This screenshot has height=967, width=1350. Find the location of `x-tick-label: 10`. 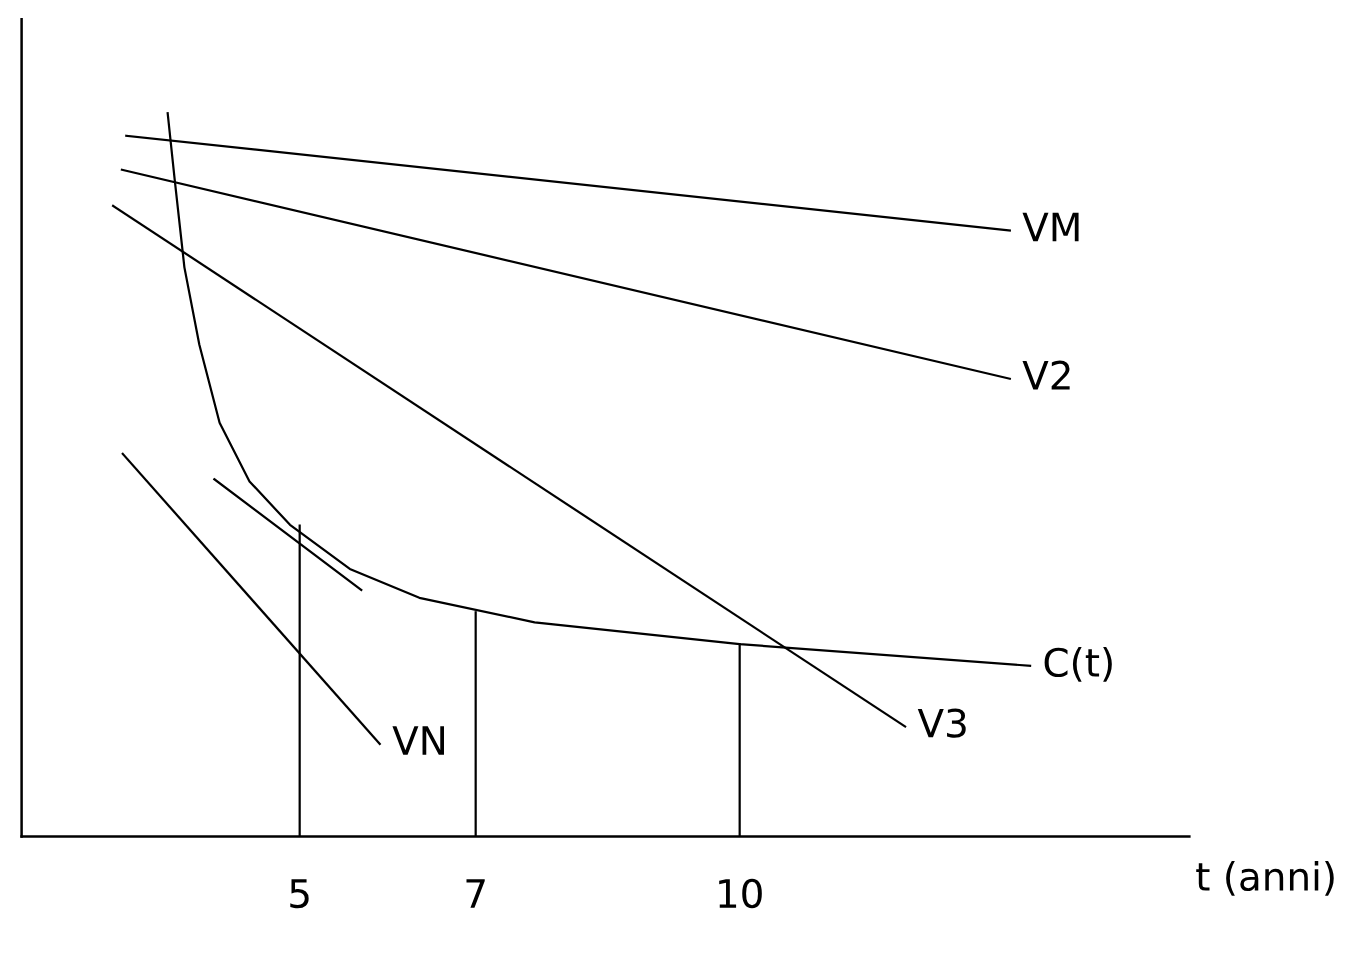

x-tick-label: 10 is located at coordinates (740, 893).